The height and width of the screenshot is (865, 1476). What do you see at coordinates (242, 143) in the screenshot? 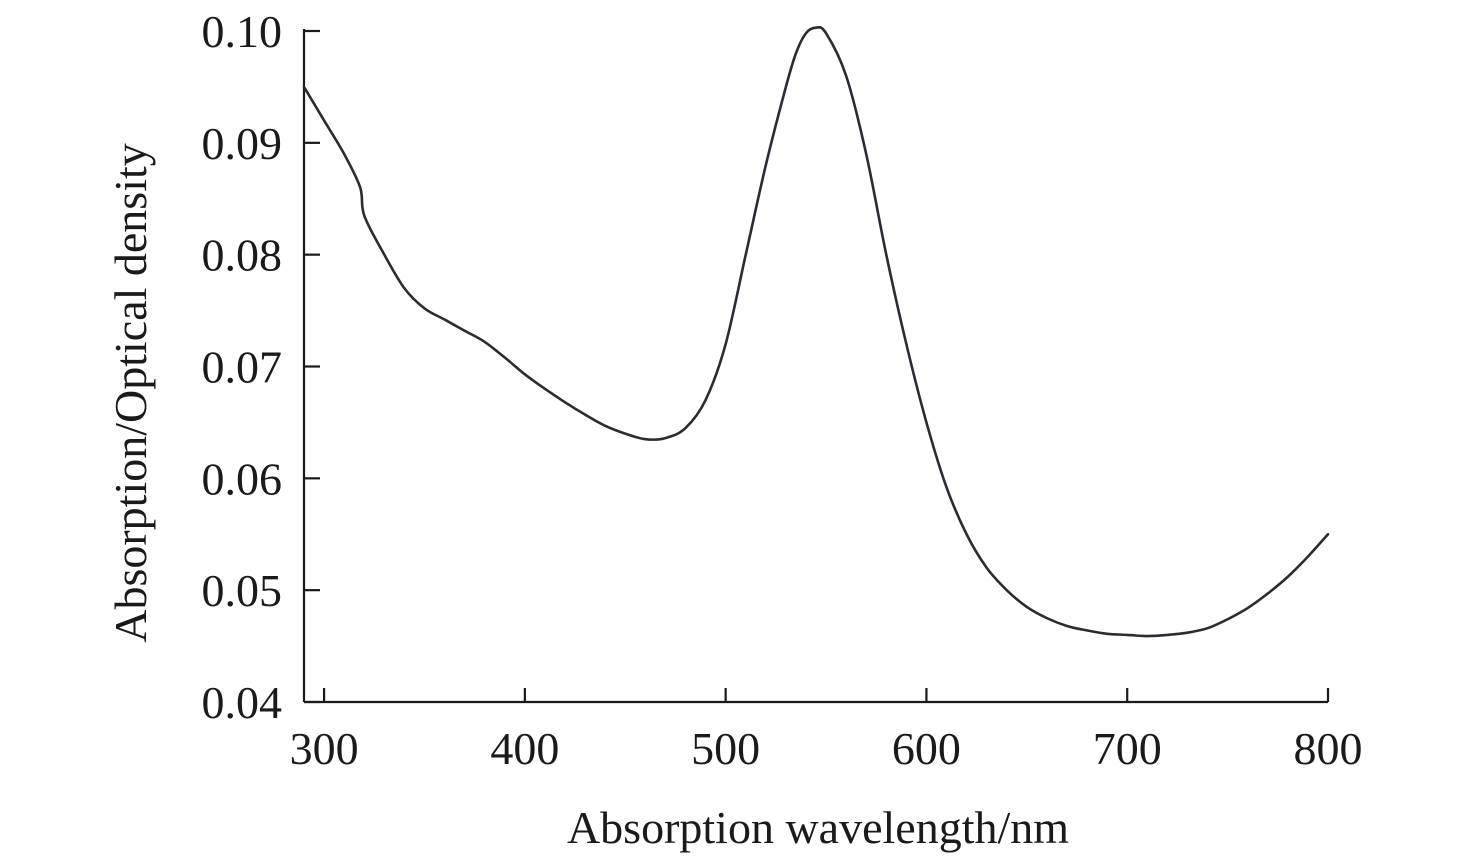
I see `y-tick-label: 0.09` at bounding box center [242, 143].